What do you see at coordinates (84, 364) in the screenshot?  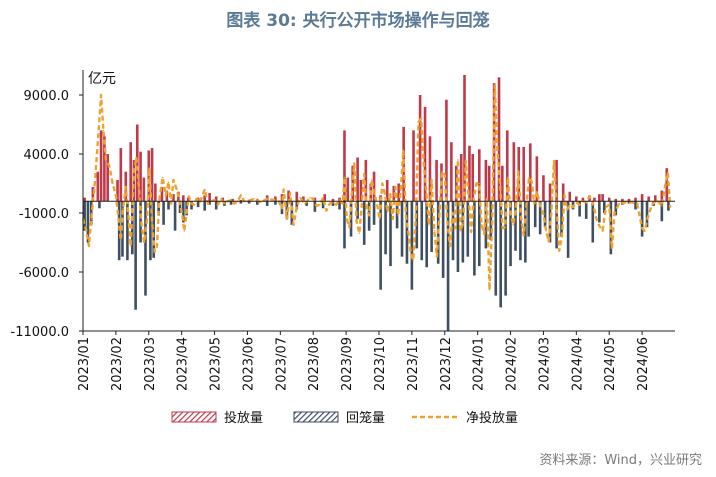 I see `x-tick-label: 2023/01` at bounding box center [84, 364].